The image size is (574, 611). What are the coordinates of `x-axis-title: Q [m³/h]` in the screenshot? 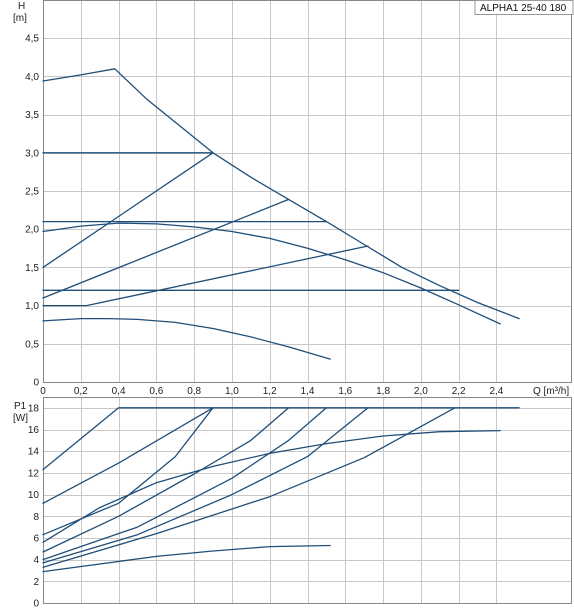 It's located at (551, 391).